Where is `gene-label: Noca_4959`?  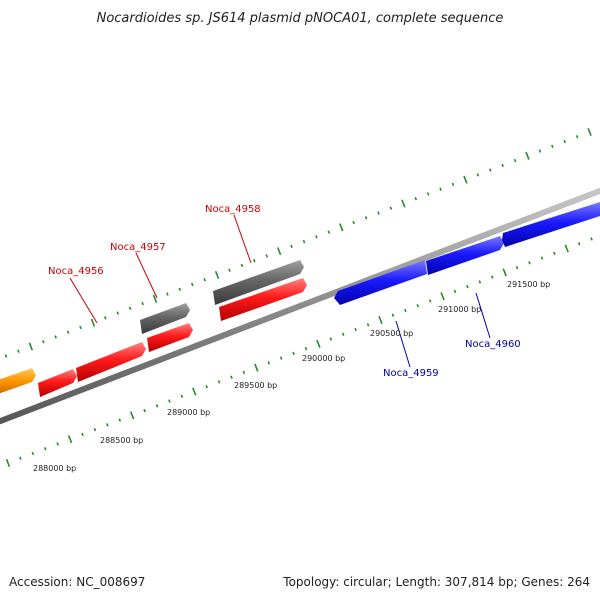 gene-label: Noca_4959 is located at coordinates (411, 373).